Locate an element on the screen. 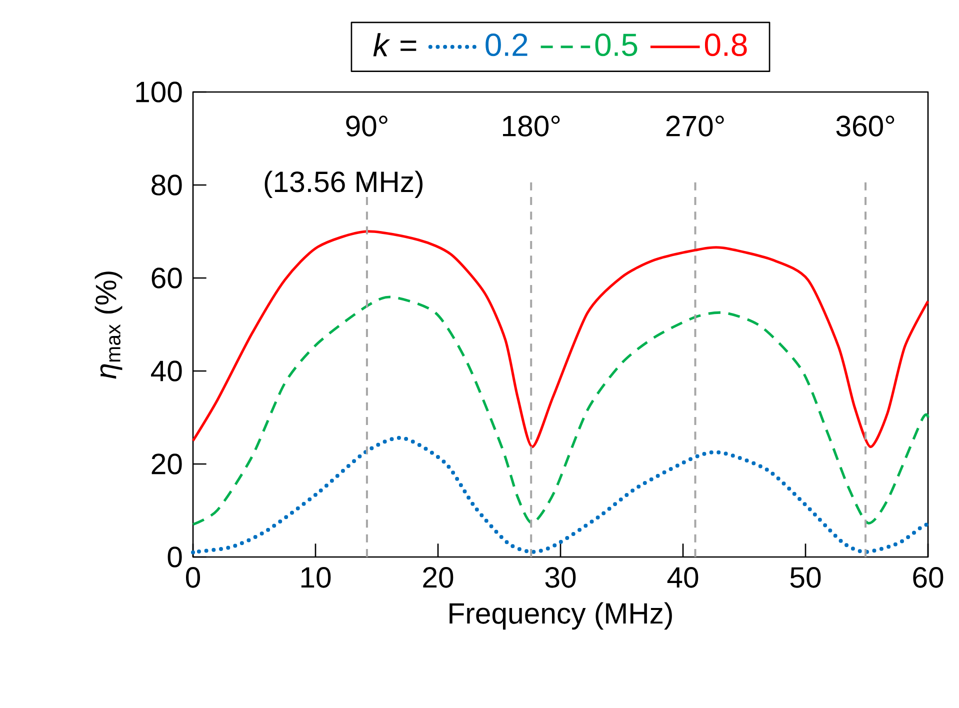 The image size is (959, 708). x-tick-label: 10 is located at coordinates (316, 577).